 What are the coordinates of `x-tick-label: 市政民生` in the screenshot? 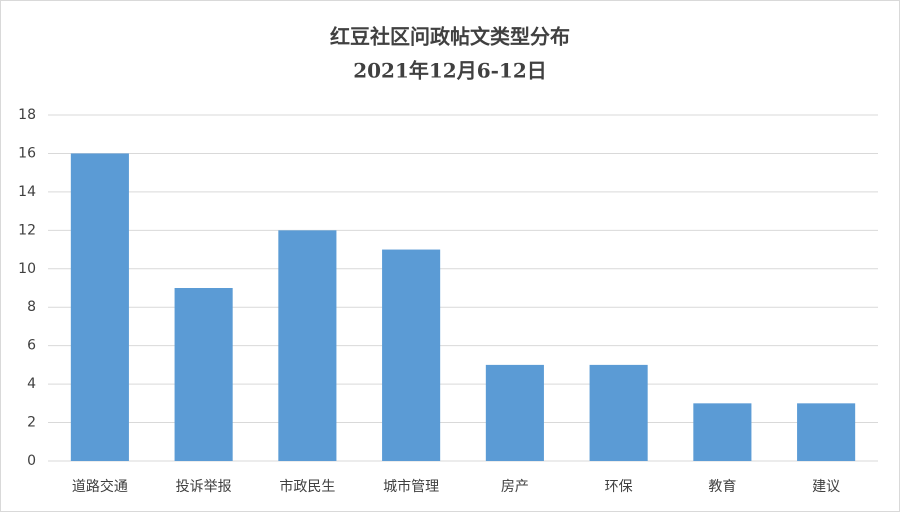 It's located at (307, 486).